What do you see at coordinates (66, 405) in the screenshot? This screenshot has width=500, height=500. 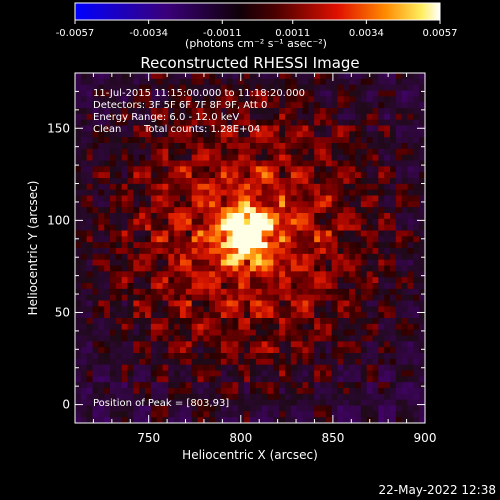 I see `y-tick-label: 0` at bounding box center [66, 405].